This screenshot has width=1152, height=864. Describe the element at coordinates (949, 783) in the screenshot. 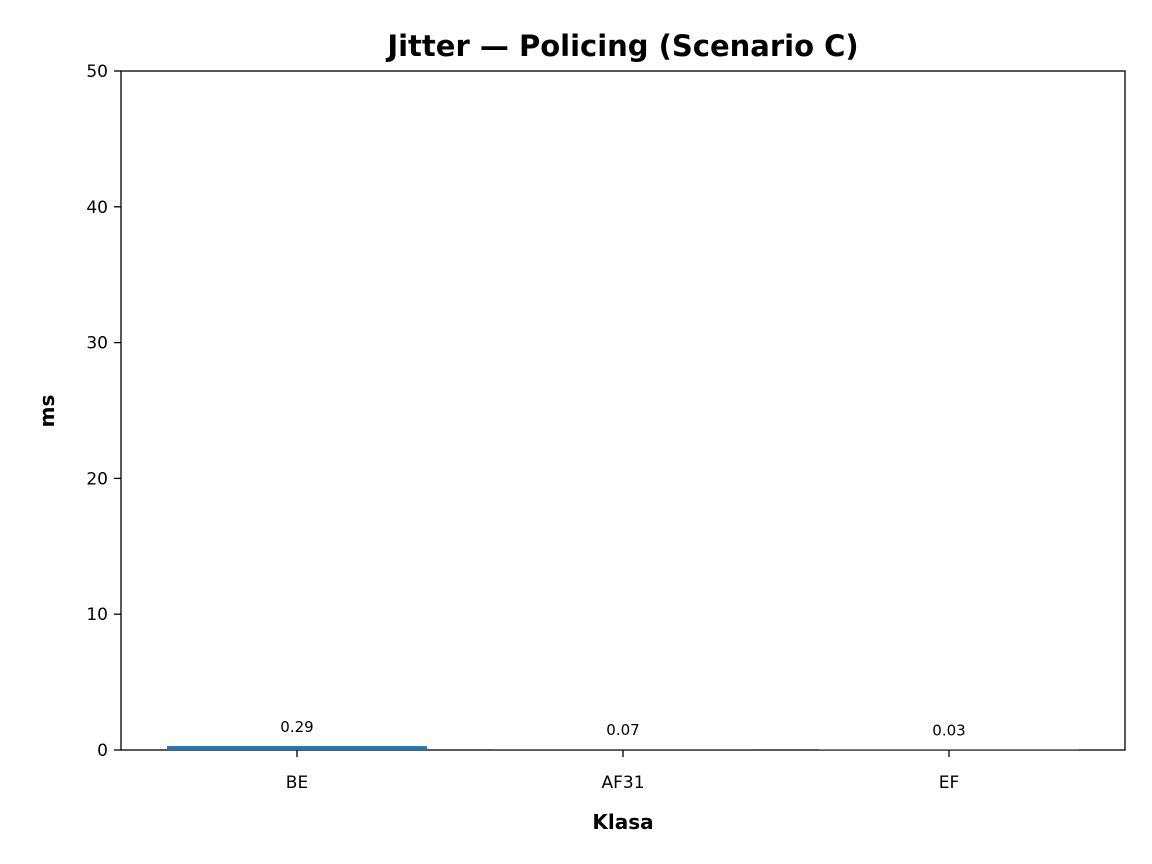

I see `x-tick-label: EF` at that location.